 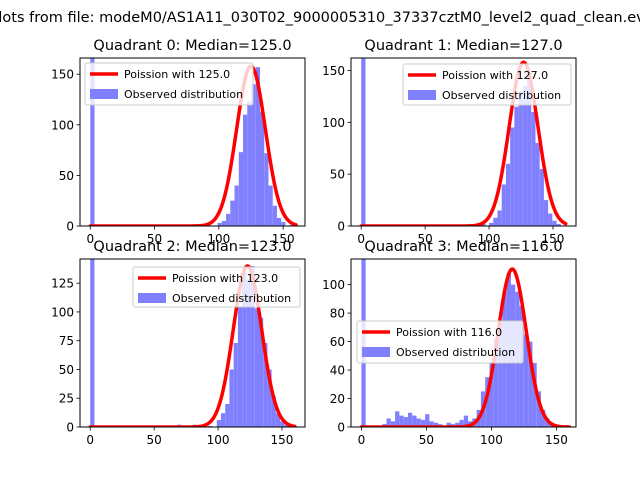 I want to click on quadrant-title: Quadrant 0: Median=125.0, so click(x=192, y=46).